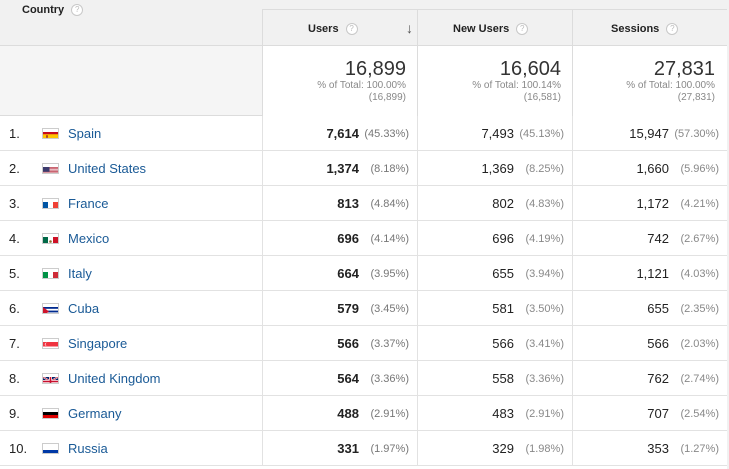  Describe the element at coordinates (389, 413) in the screenshot. I see `users-percent: (2.91%)` at that location.